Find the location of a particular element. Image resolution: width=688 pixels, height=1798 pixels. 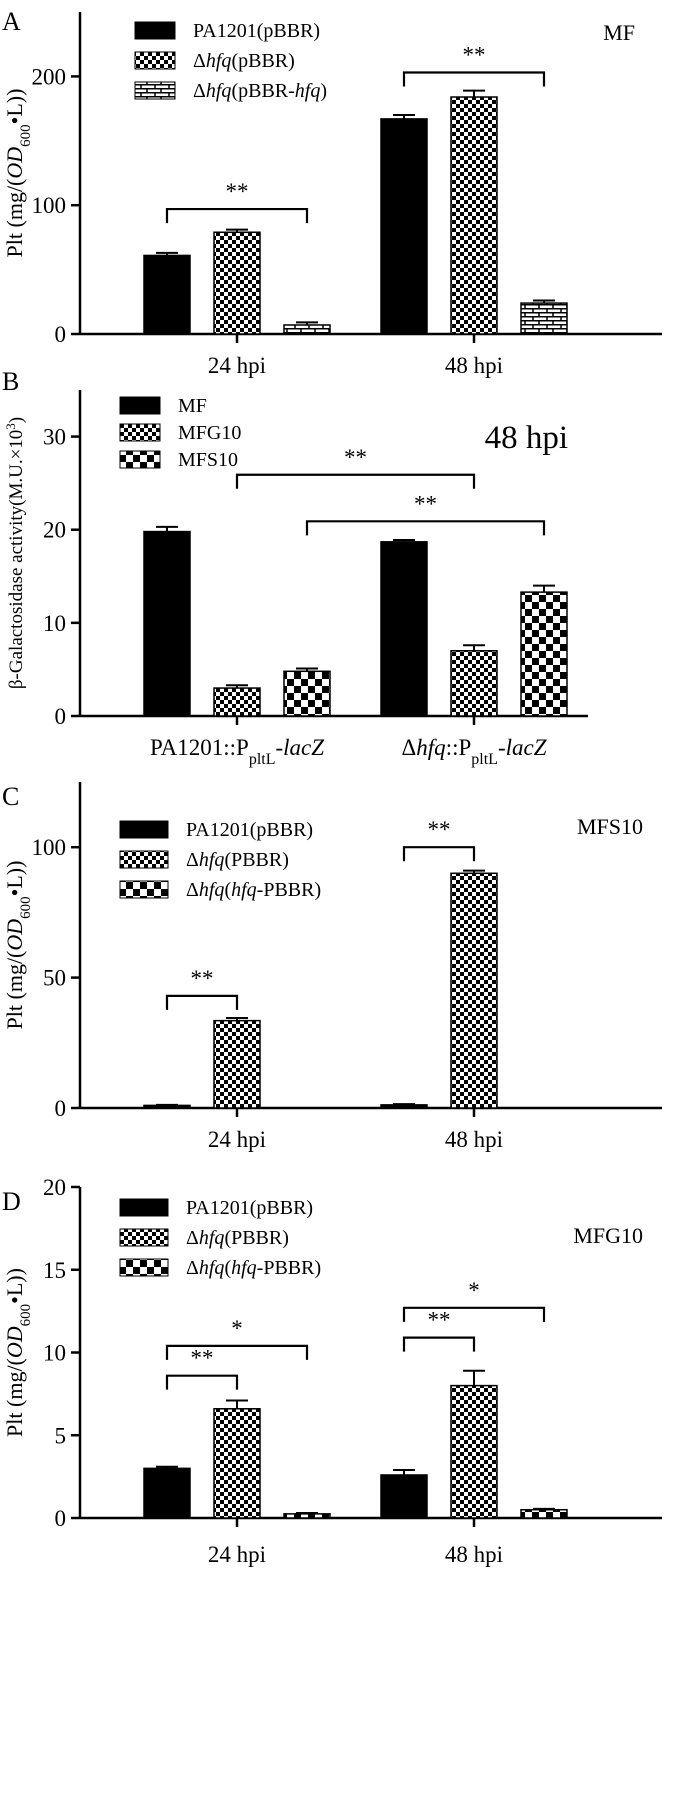

legend-label: Δhfq(hfq-PBBR) is located at coordinates (253, 890).